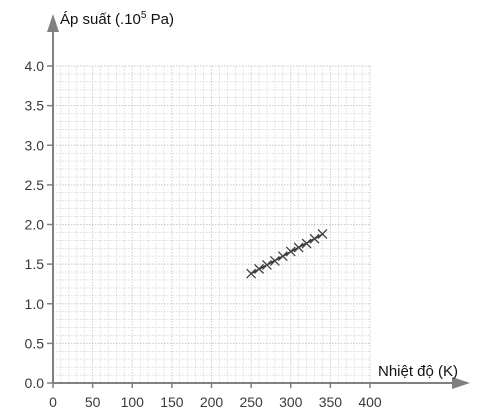  I want to click on y-axis-arrow, so click(53, 23).